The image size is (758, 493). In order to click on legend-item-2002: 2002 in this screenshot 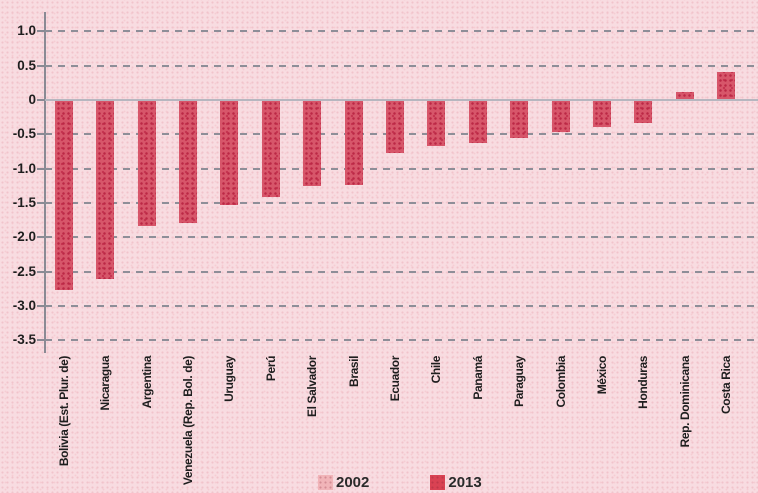, I will do `click(343, 482)`.